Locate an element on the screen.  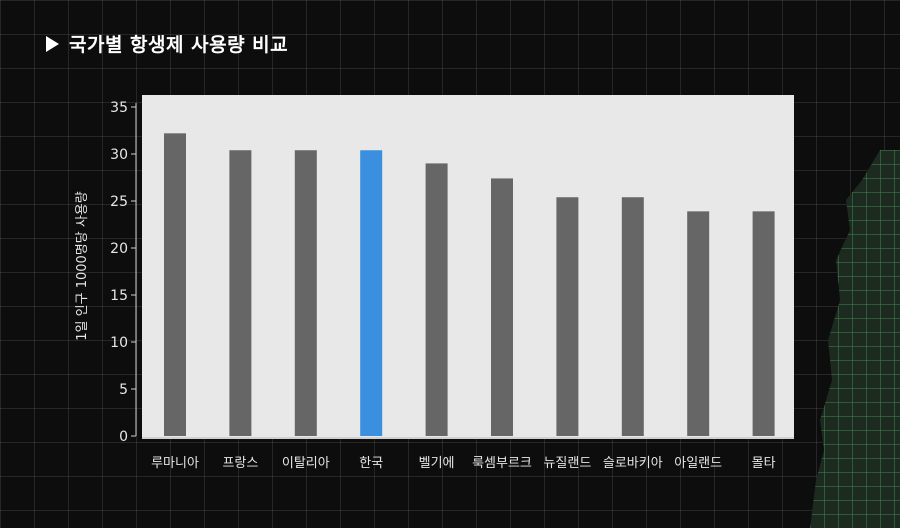
x-category-label: 이탈리아 is located at coordinates (306, 463).